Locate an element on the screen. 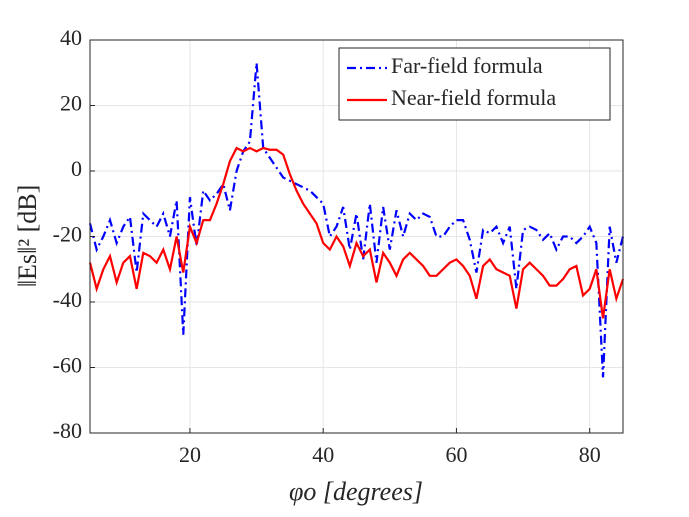 This screenshot has width=689, height=517. x-tick-label: 20 is located at coordinates (190, 454).